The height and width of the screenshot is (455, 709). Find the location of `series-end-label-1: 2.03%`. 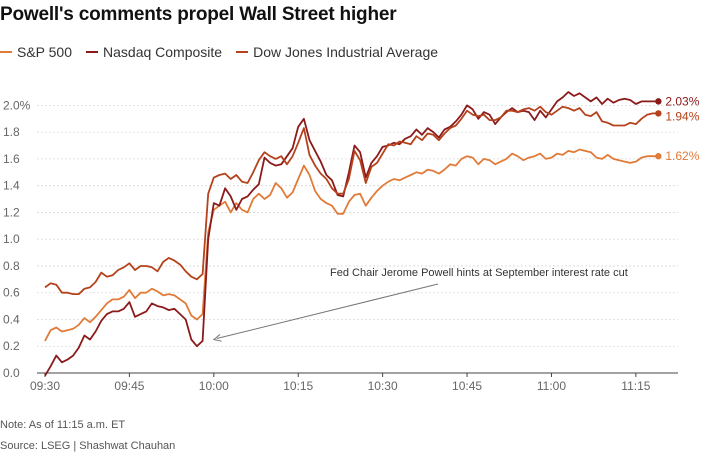

series-end-label-1: 2.03% is located at coordinates (682, 101).